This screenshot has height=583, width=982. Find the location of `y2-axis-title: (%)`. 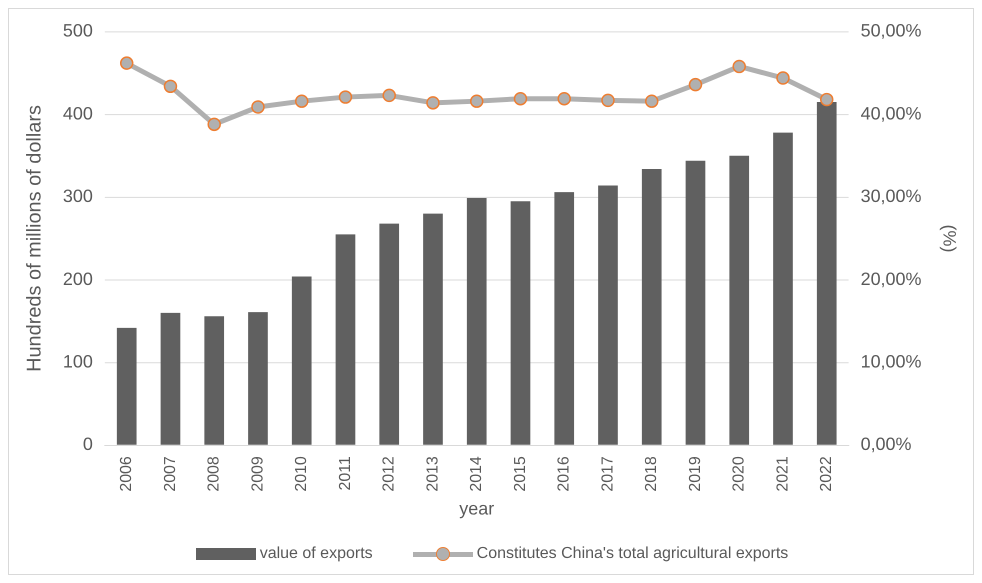

y2-axis-title: (%) is located at coordinates (949, 238).